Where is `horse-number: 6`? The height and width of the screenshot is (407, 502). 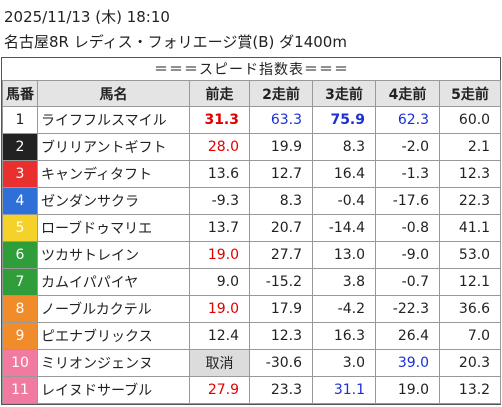
horse-number: 6 is located at coordinates (20, 255).